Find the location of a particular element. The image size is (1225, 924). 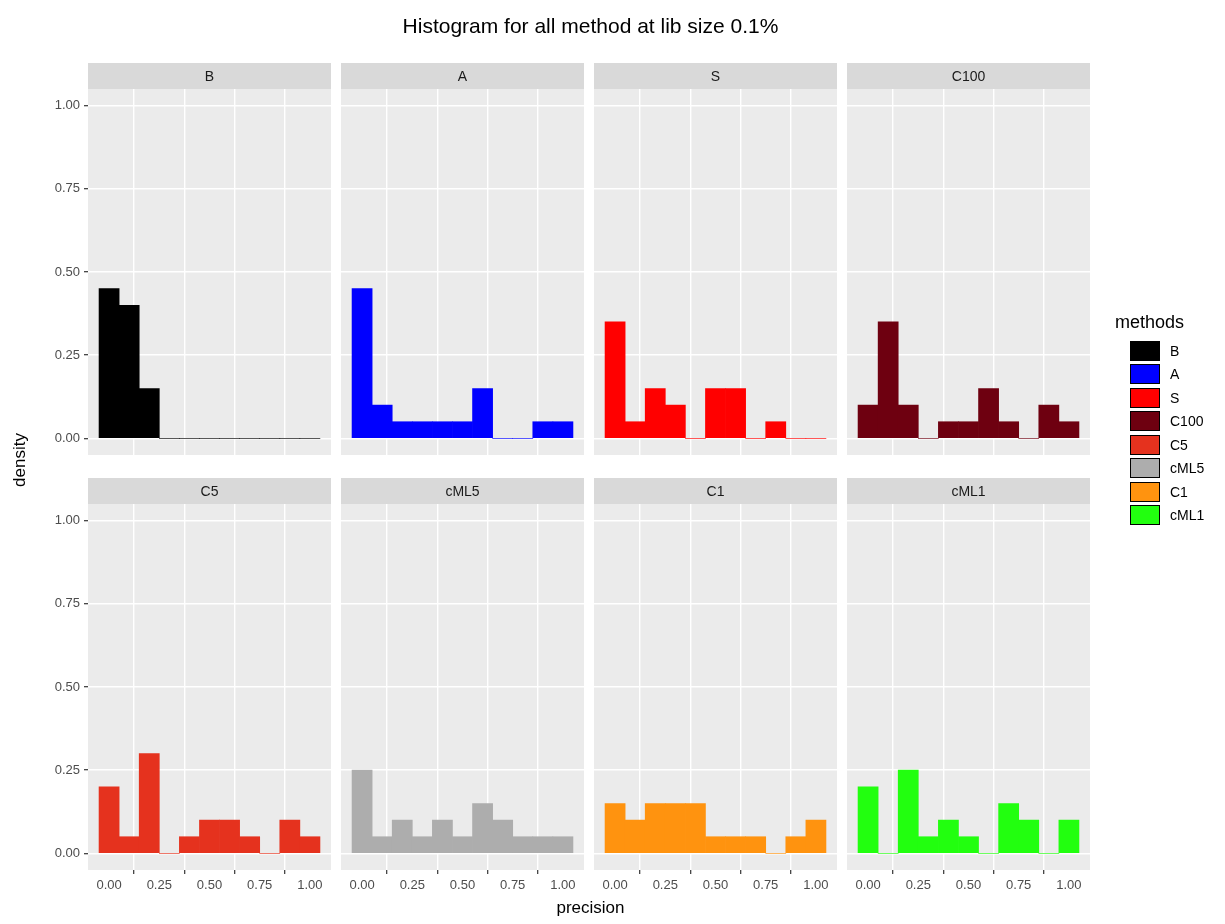

text: cML1 is located at coordinates (968, 491).